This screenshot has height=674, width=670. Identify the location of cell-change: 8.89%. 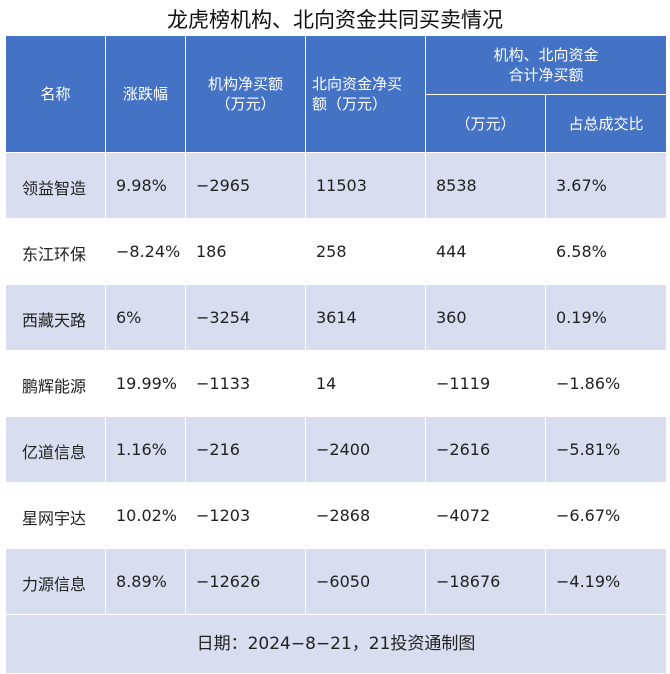
(145, 581).